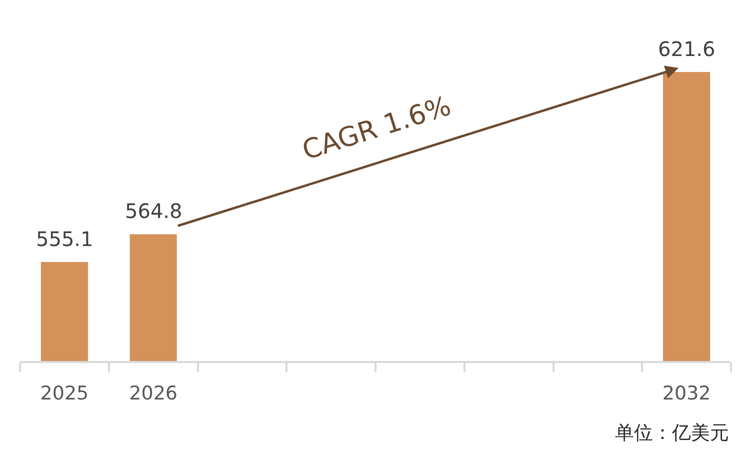  Describe the element at coordinates (153, 211) in the screenshot. I see `data-label: 564.8` at that location.